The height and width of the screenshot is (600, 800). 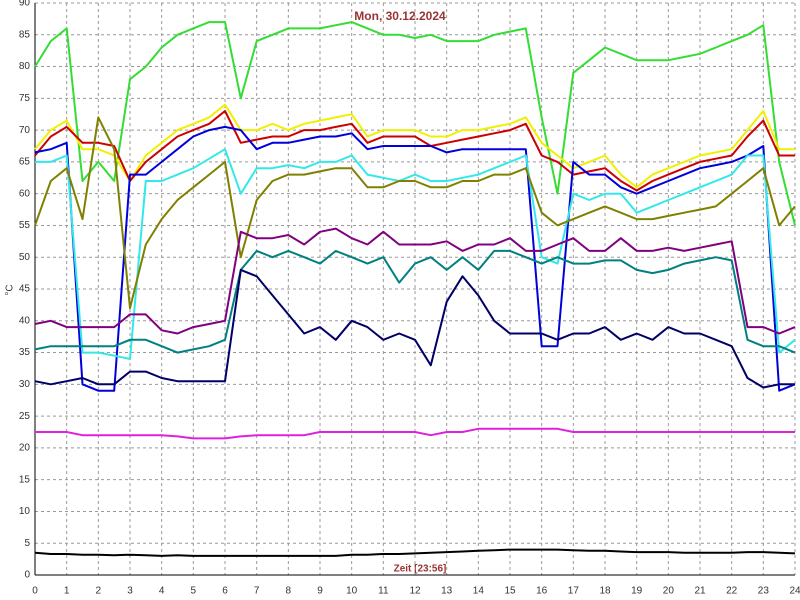 What do you see at coordinates (25, 4) in the screenshot?
I see `y-tick-label: 90` at bounding box center [25, 4].